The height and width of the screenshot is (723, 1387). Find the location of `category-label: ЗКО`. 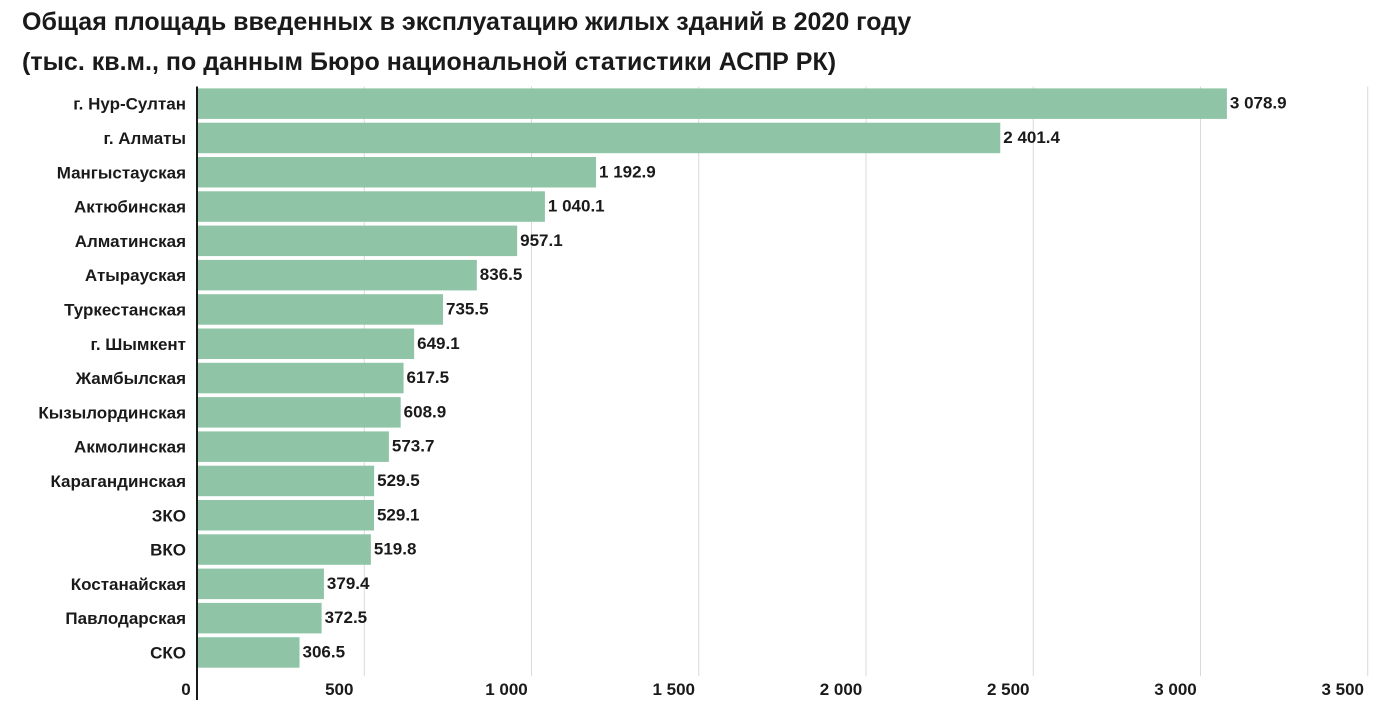

category-label: ЗКО is located at coordinates (169, 515).